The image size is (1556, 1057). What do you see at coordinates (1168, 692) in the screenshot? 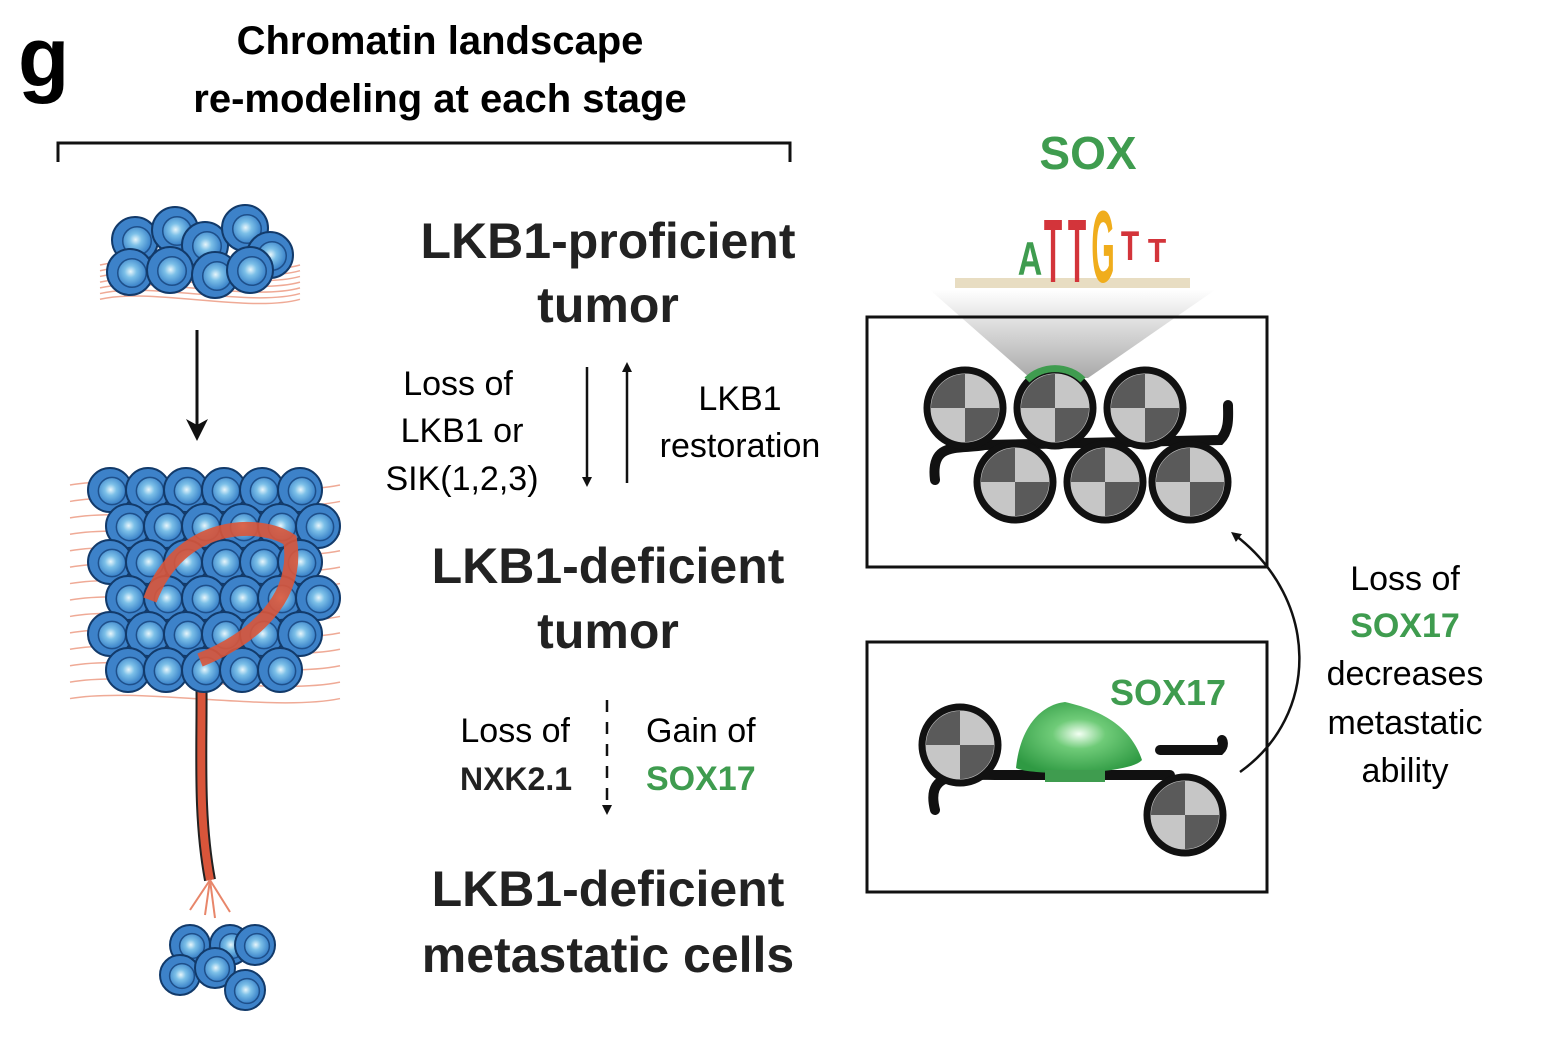
I see `protein-label: SOX17` at bounding box center [1168, 692].